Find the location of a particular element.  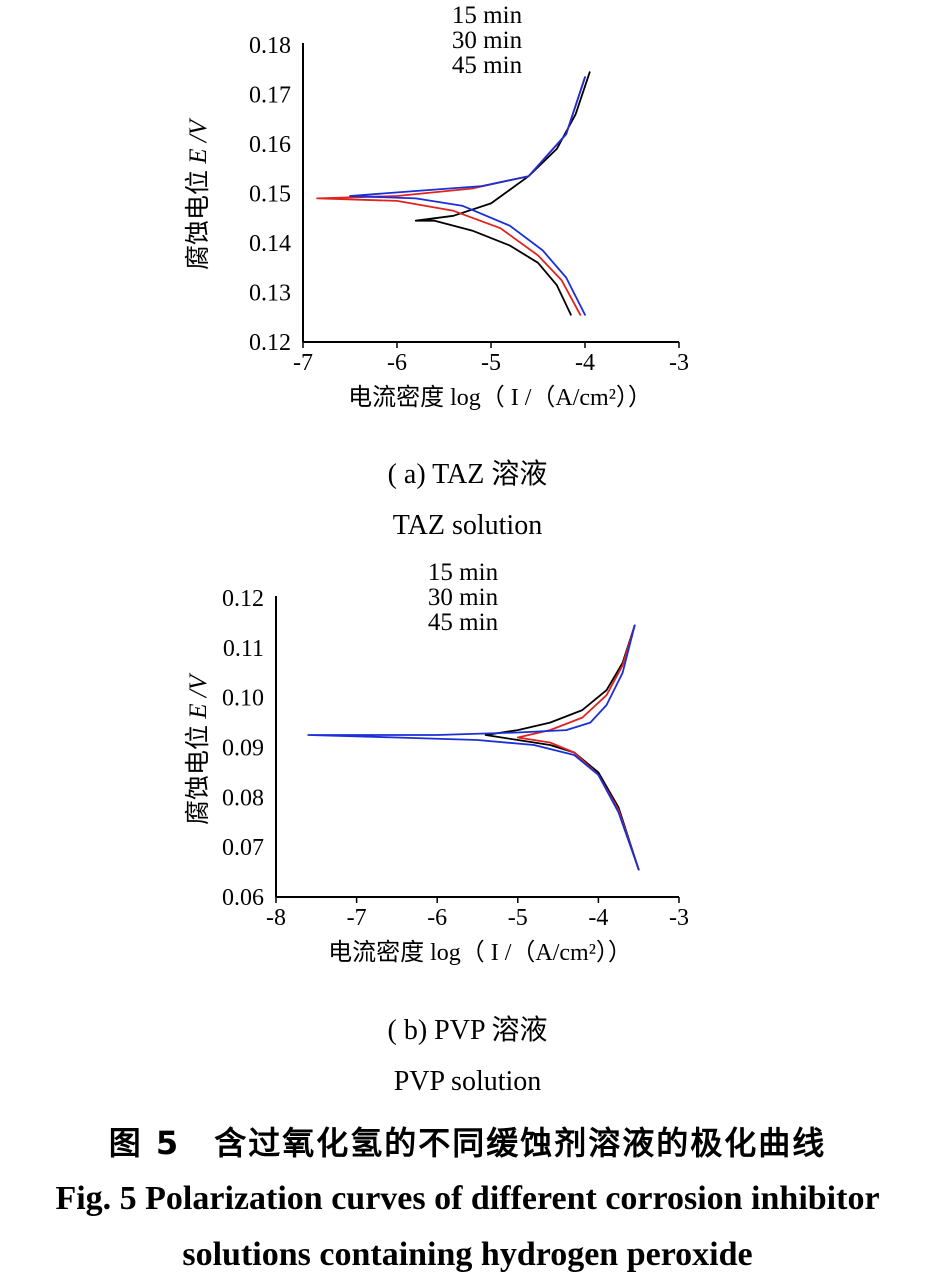

subcaption-a-en: TAZ solution is located at coordinates (467, 525).